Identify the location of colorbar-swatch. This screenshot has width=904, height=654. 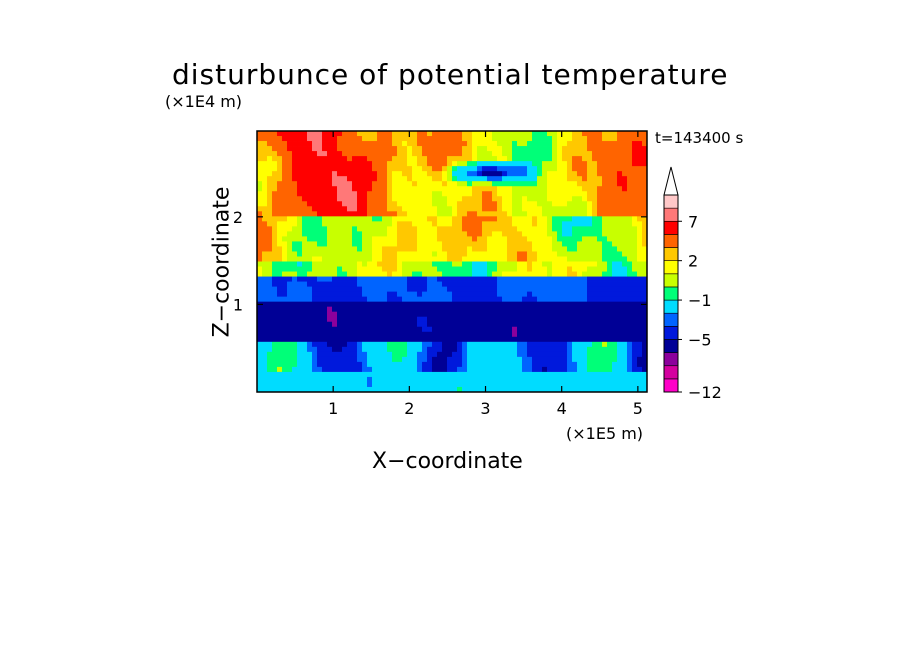
(671, 280).